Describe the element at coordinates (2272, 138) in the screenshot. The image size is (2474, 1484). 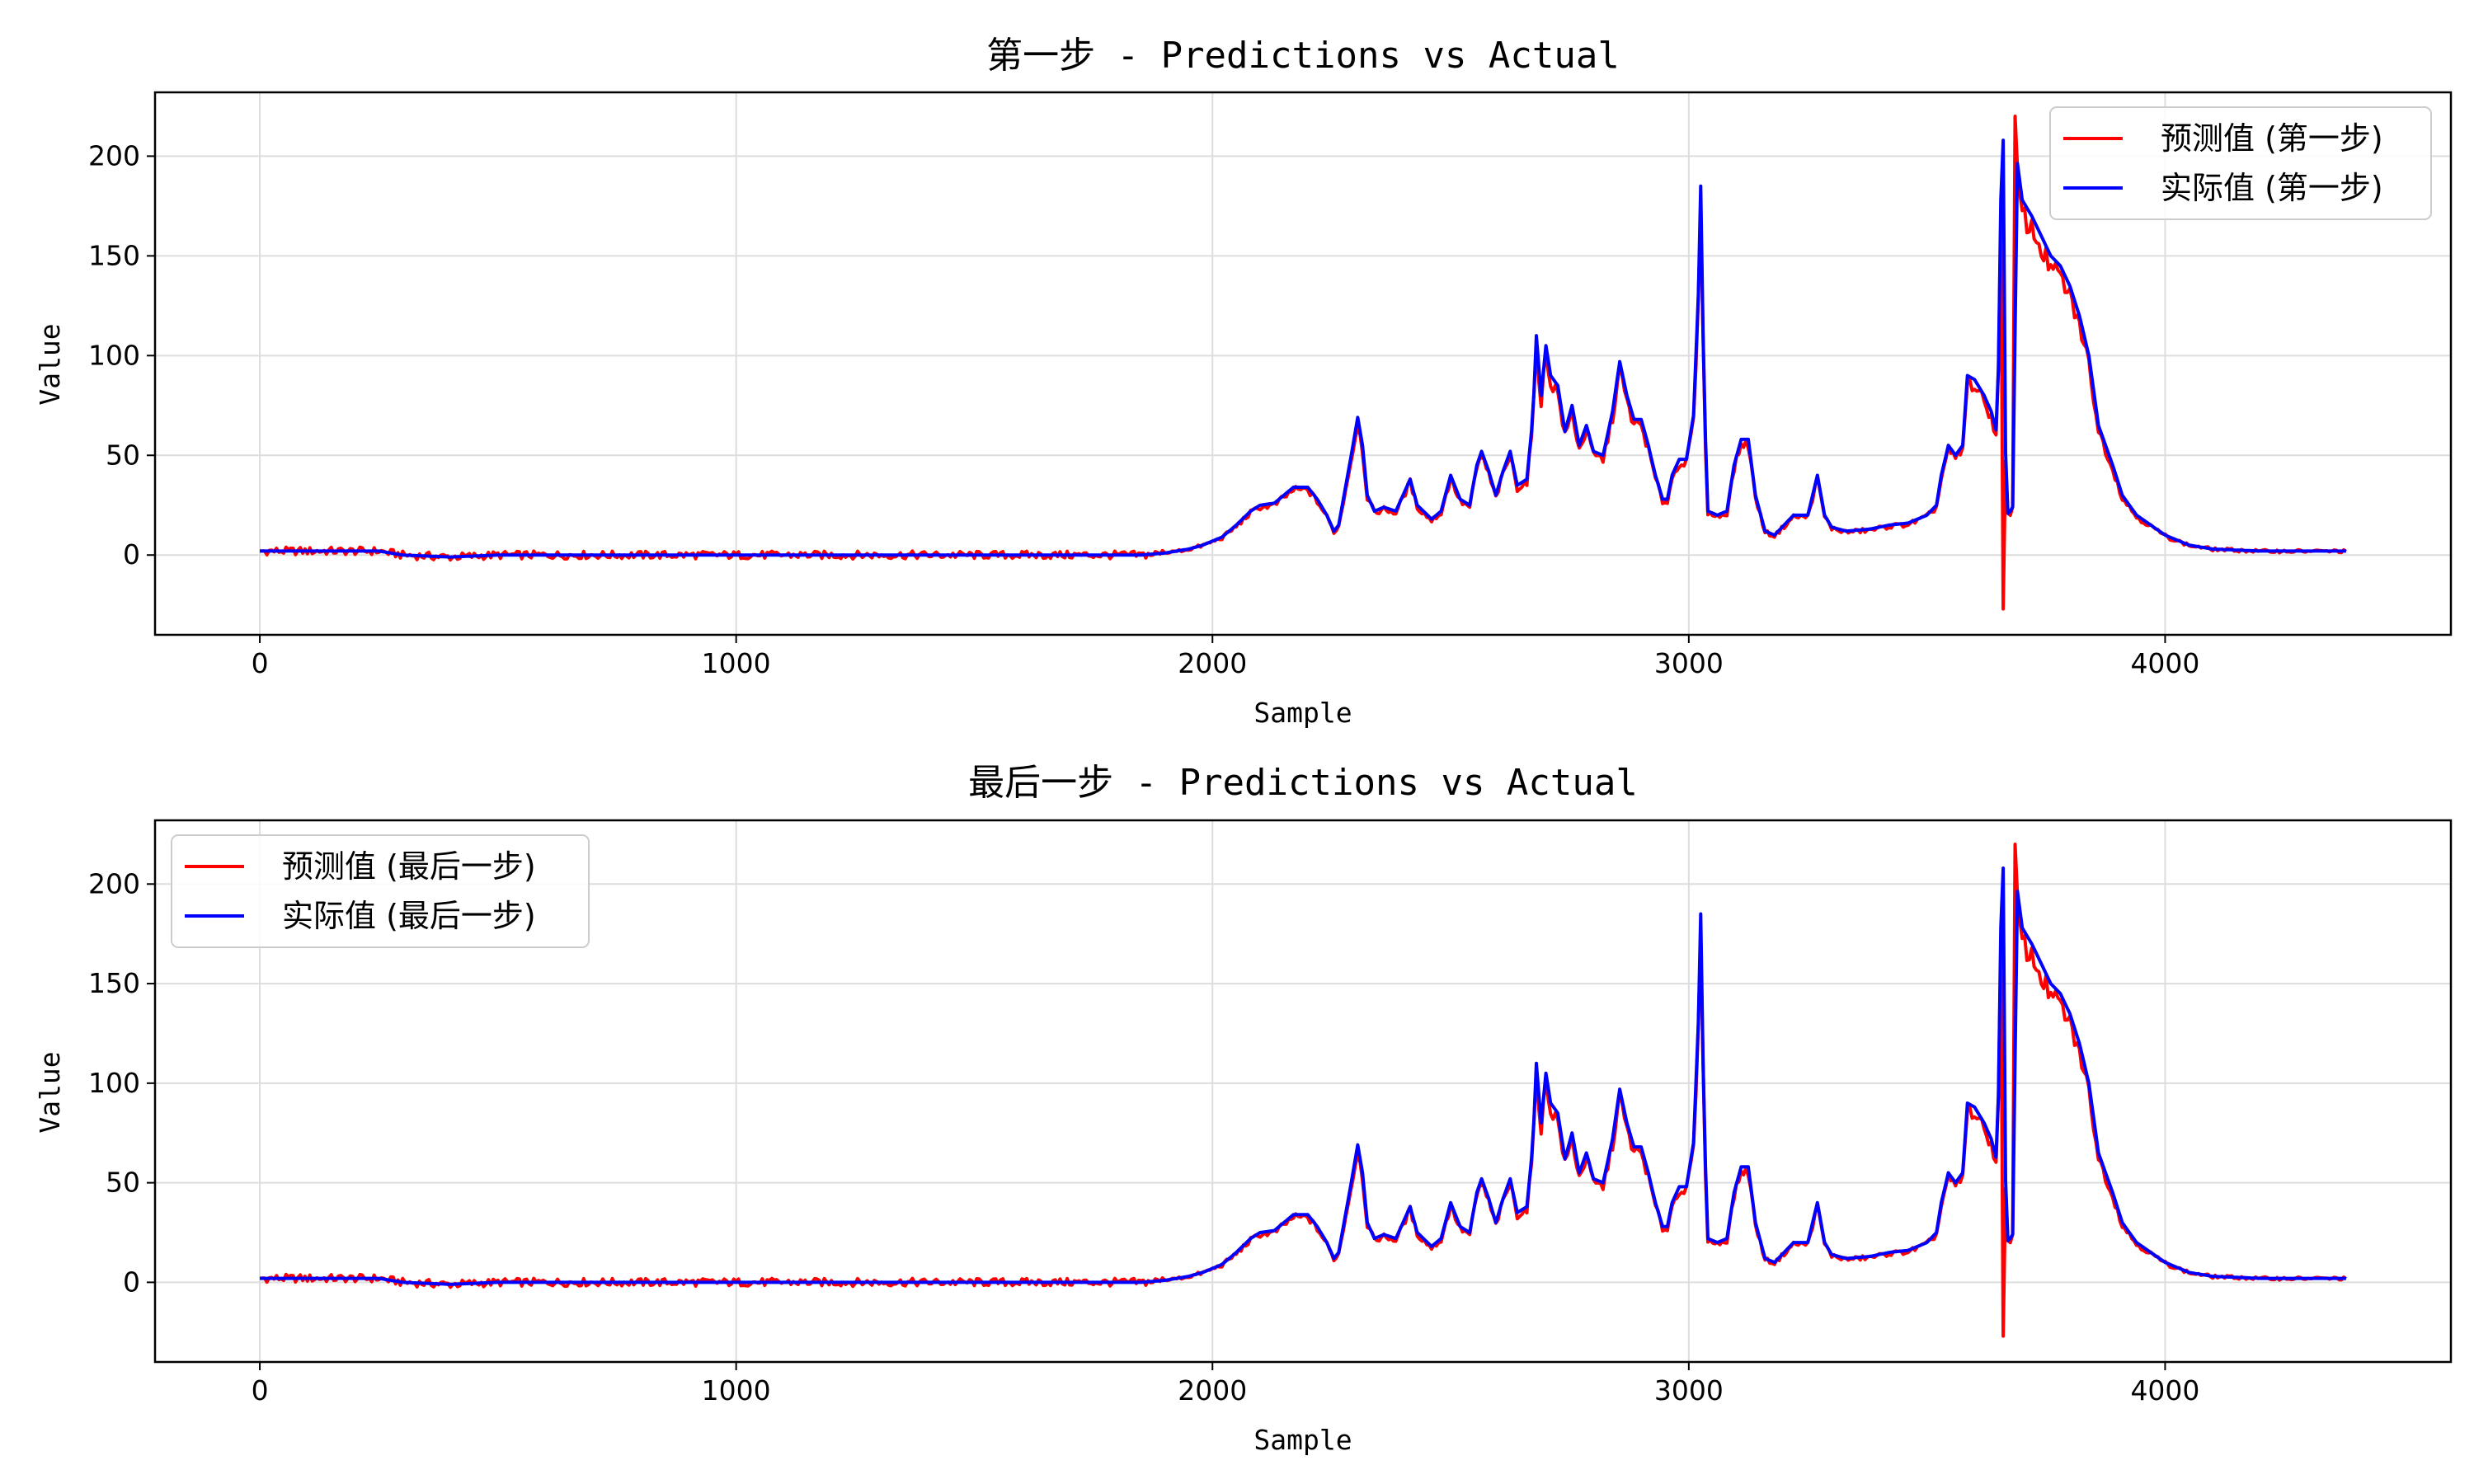
I see `legend-label-pred: 预测值 (第一步)` at that location.